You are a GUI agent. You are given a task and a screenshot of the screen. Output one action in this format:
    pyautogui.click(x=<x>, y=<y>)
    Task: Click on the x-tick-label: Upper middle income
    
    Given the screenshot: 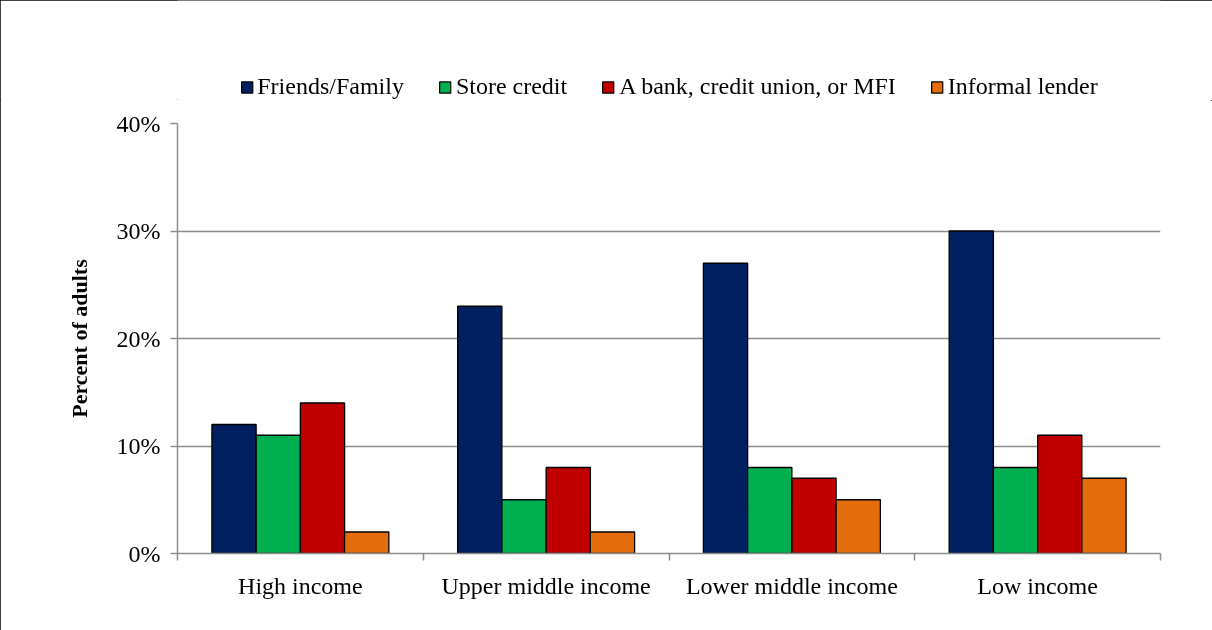 What is the action you would take?
    pyautogui.click(x=546, y=585)
    